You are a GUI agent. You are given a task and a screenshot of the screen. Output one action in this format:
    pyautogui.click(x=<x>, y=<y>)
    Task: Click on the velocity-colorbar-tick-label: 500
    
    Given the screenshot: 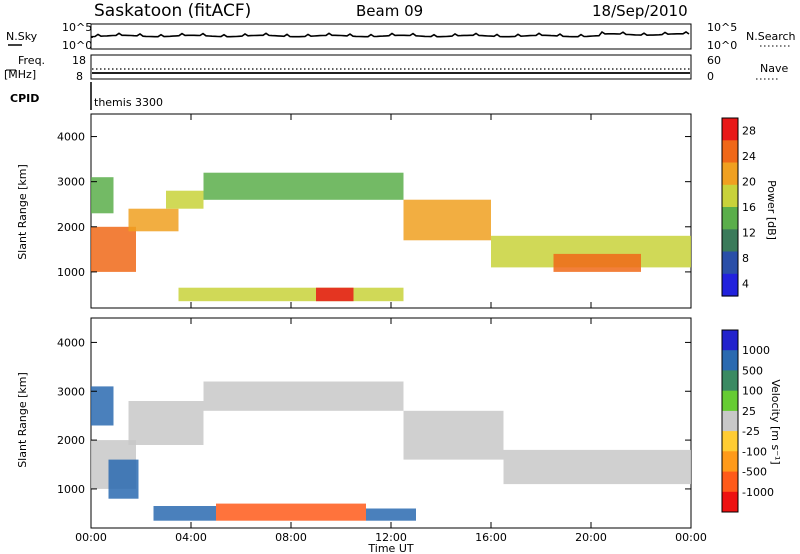 What is the action you would take?
    pyautogui.click(x=752, y=370)
    